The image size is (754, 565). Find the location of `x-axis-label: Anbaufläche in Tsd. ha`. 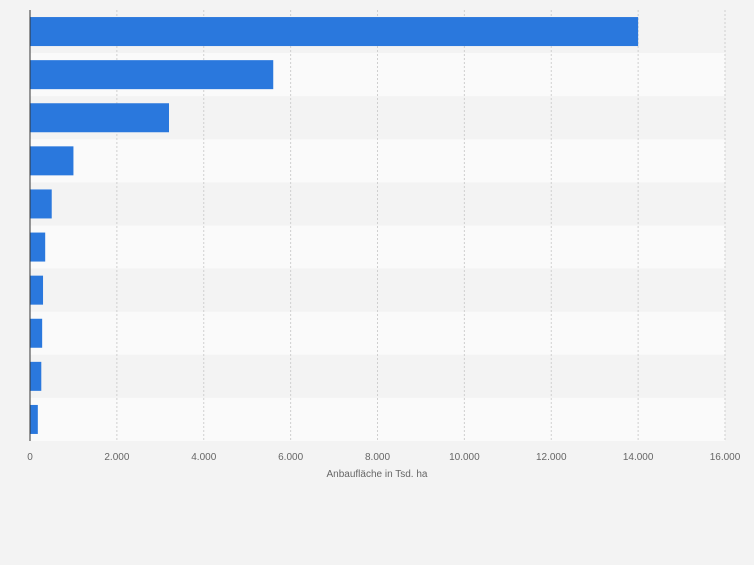

x-axis-label: Anbaufläche in Tsd. ha is located at coordinates (376, 474).